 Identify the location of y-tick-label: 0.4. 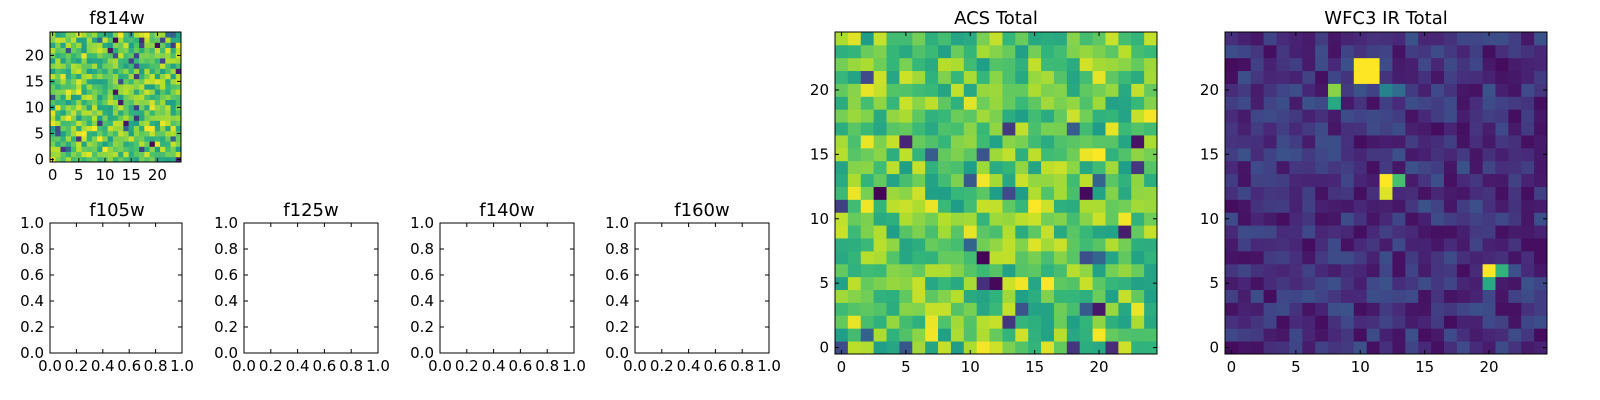
(226, 301).